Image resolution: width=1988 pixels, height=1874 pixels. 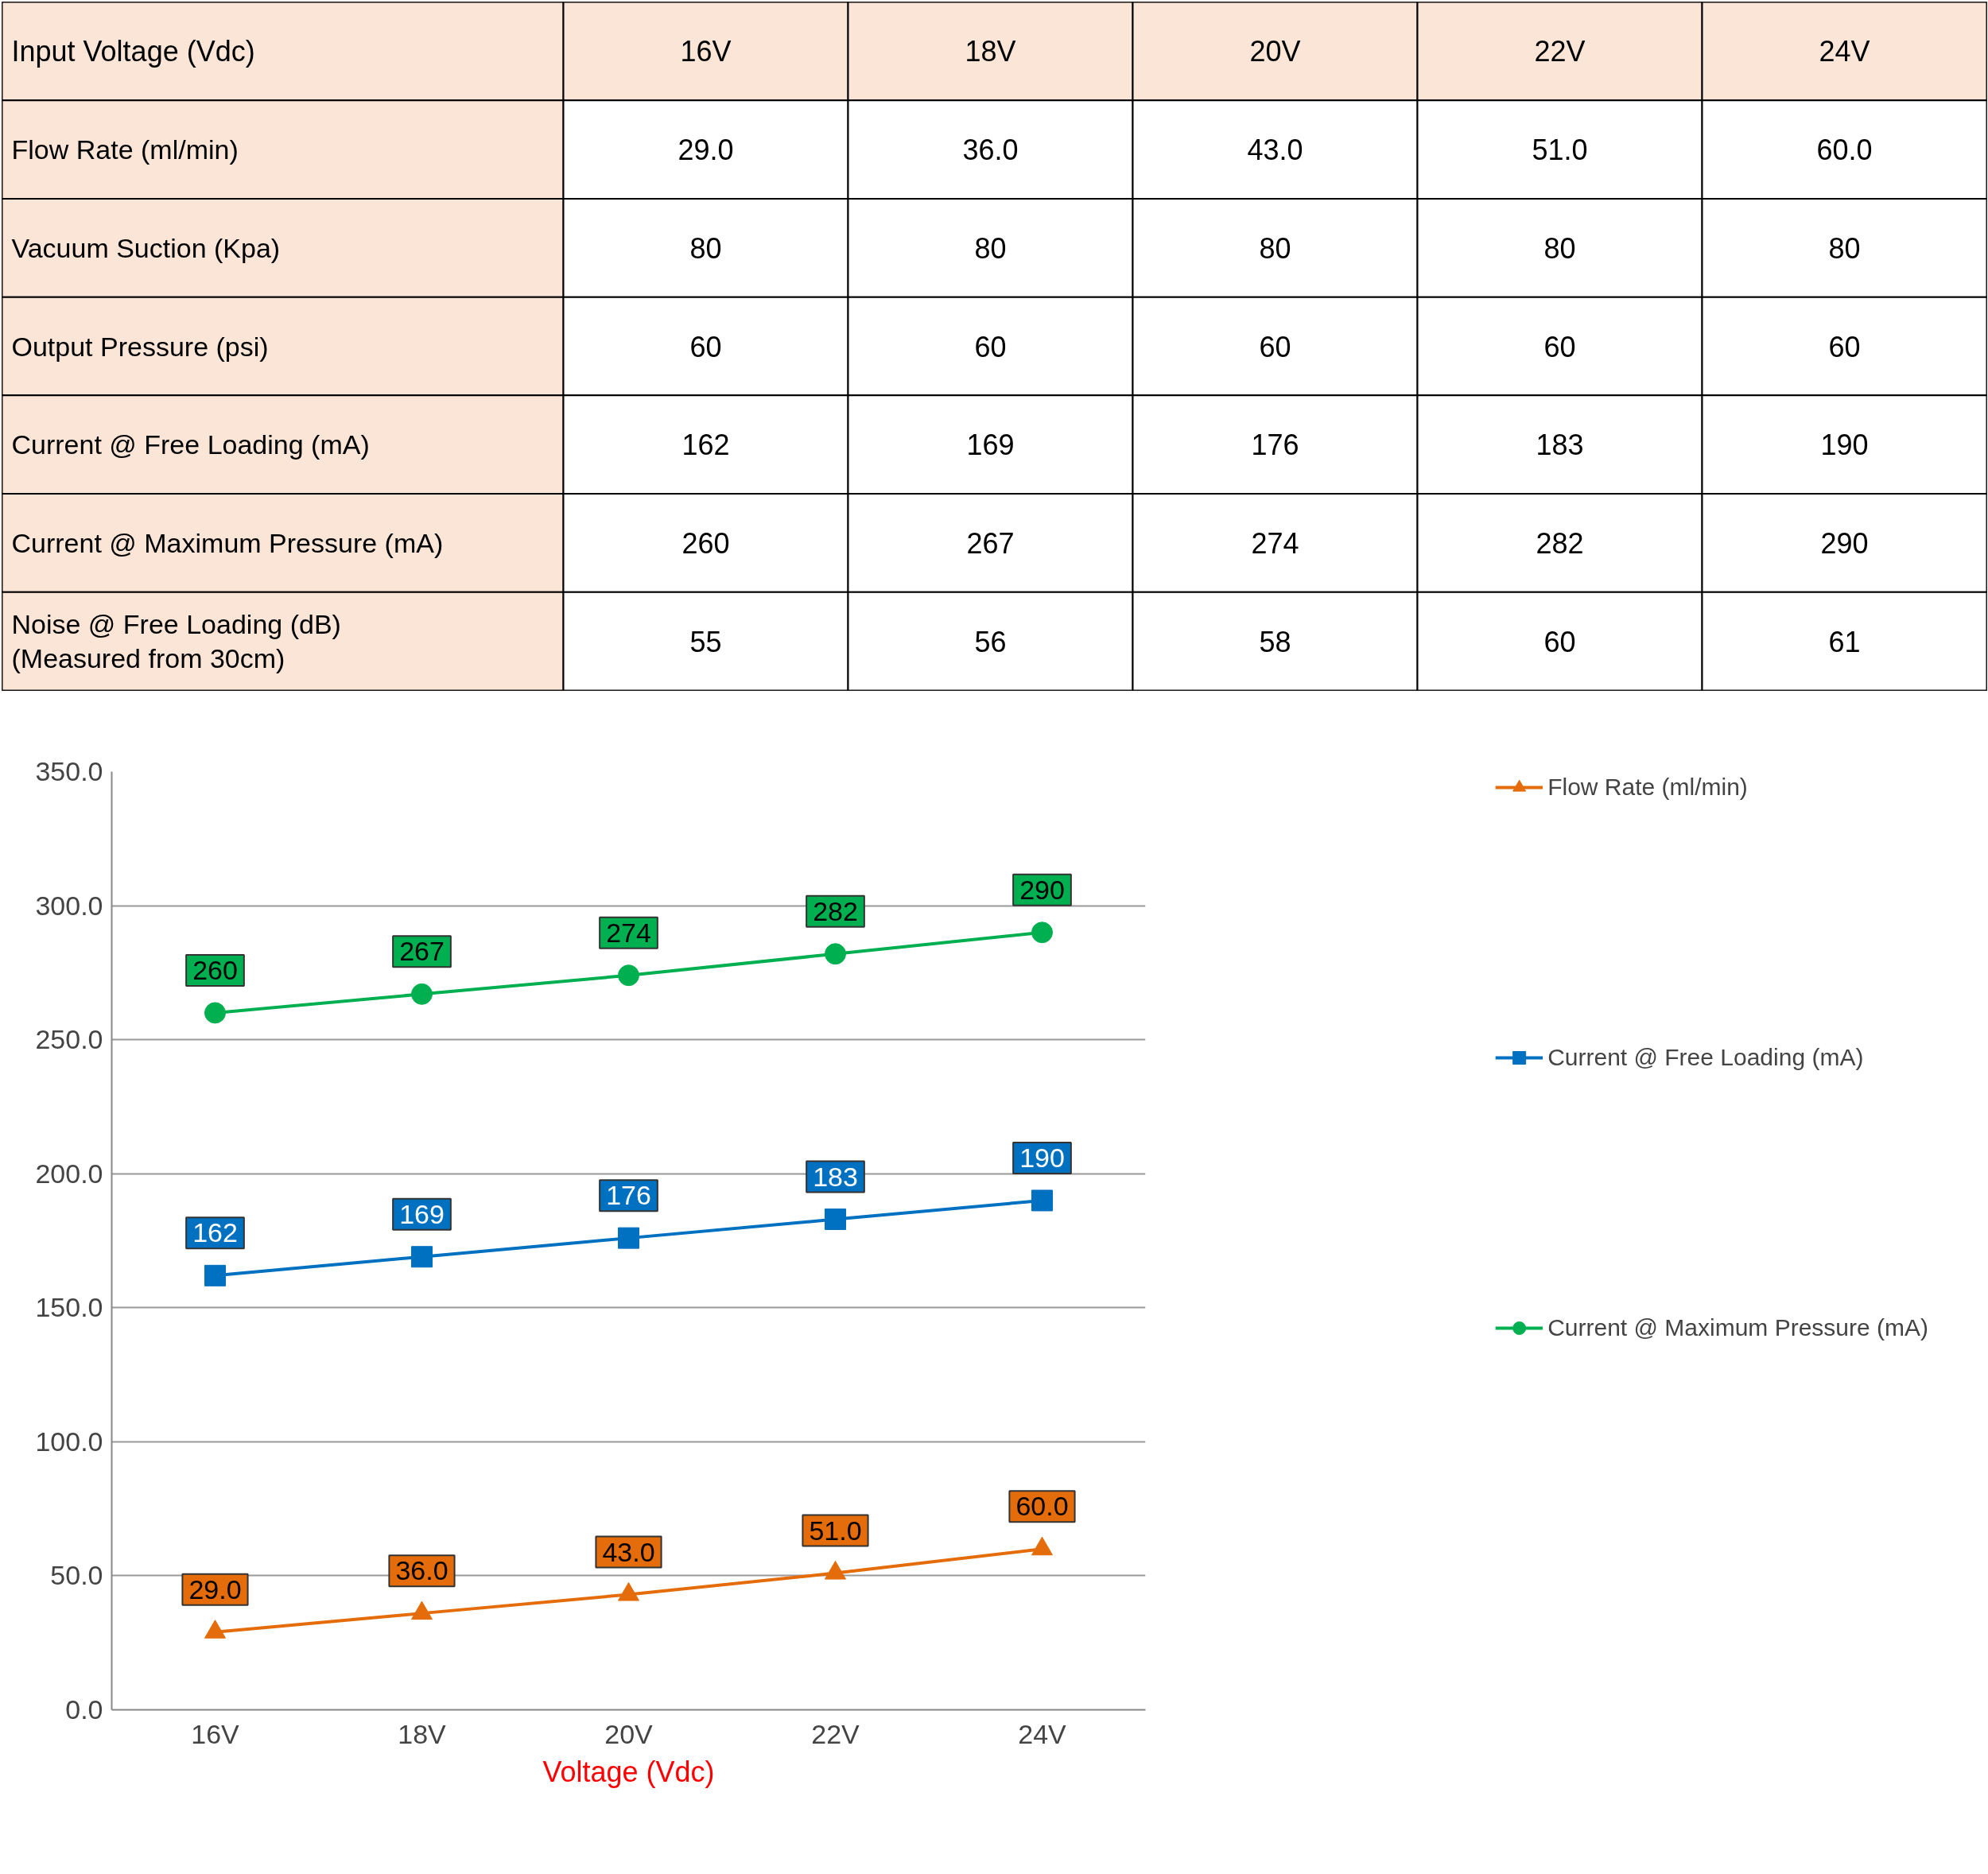 What do you see at coordinates (1647, 787) in the screenshot?
I see `legend-label: Flow Rate (ml/min)` at bounding box center [1647, 787].